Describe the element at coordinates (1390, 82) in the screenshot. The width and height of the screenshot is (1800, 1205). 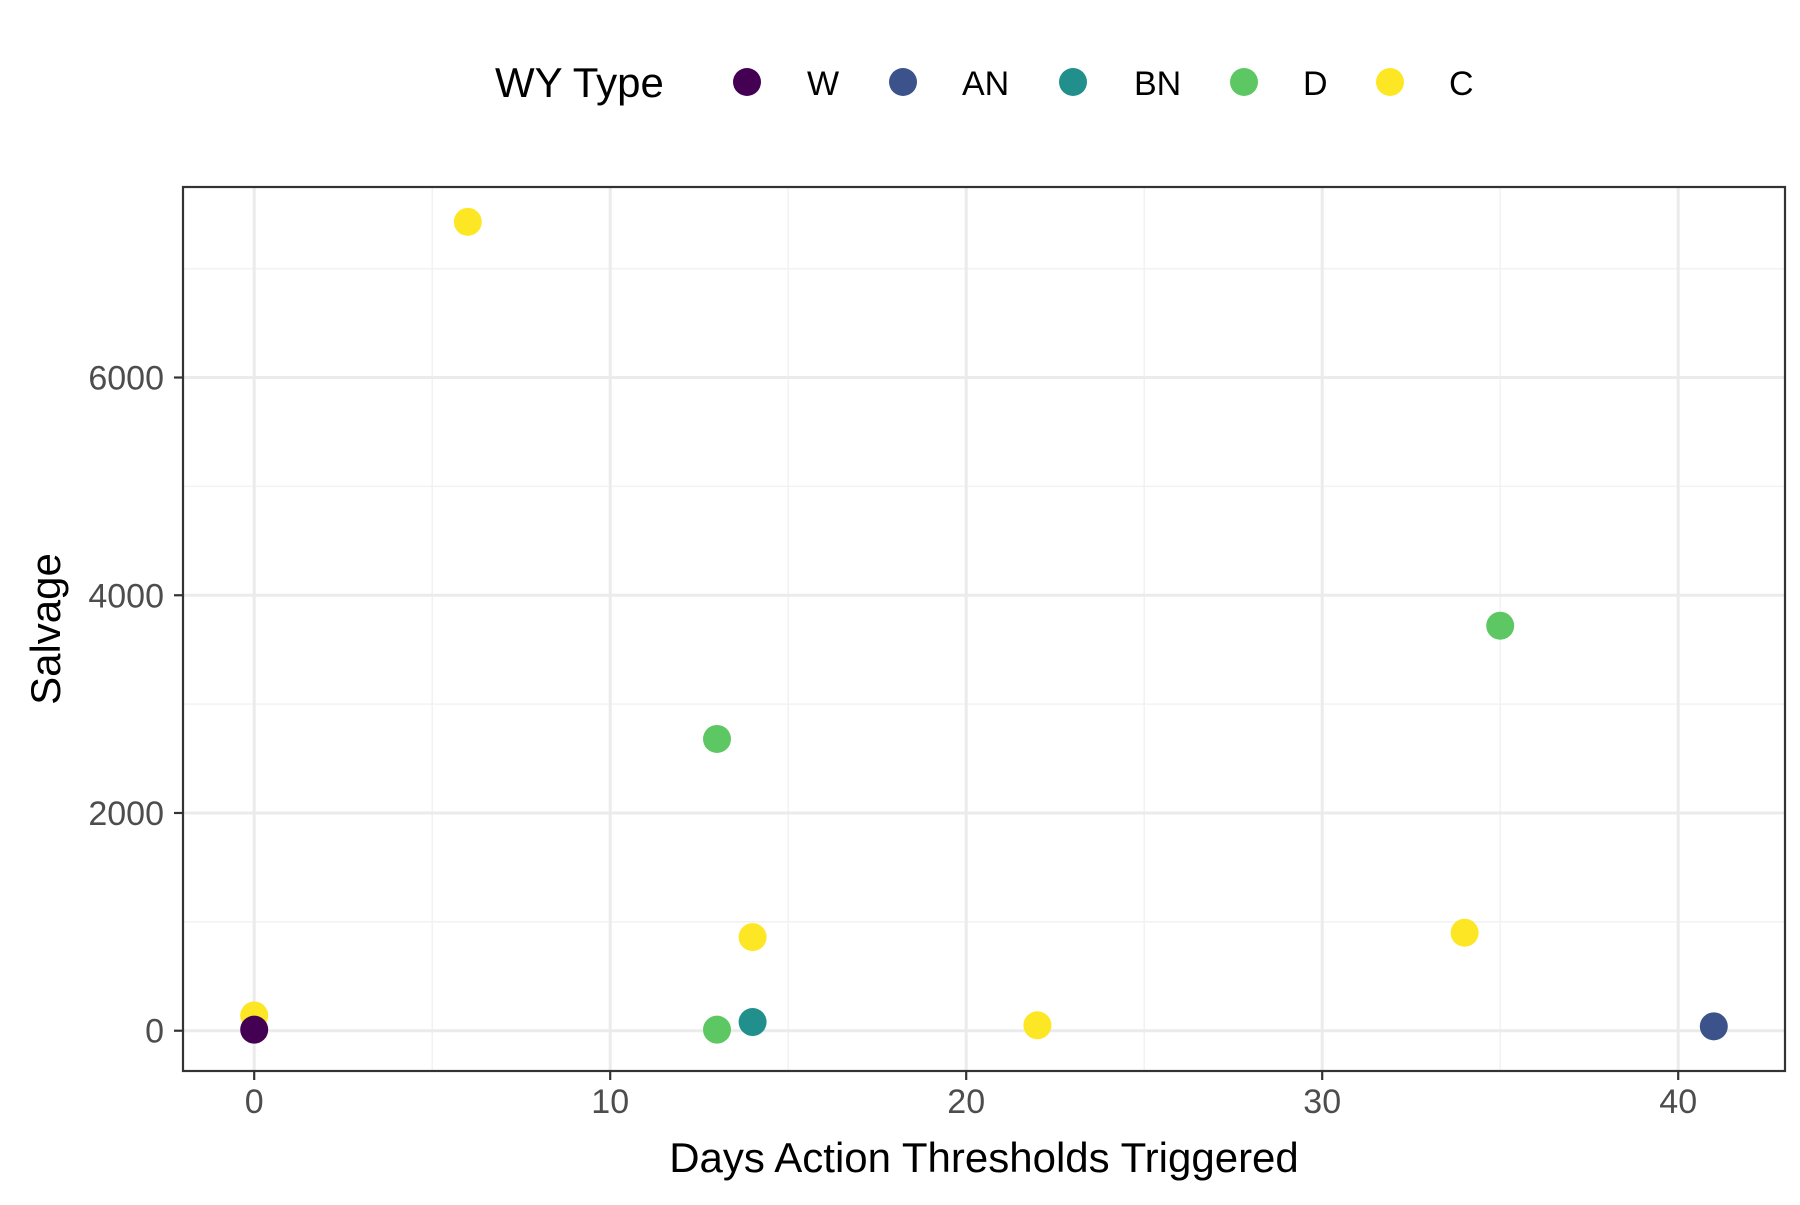
I see `legend-key-c` at that location.